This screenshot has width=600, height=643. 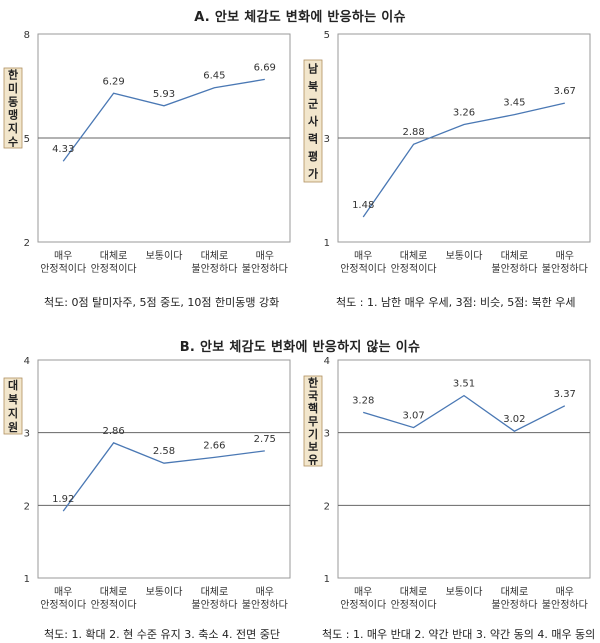 What do you see at coordinates (363, 400) in the screenshot?
I see `data-label: 3.28` at bounding box center [363, 400].